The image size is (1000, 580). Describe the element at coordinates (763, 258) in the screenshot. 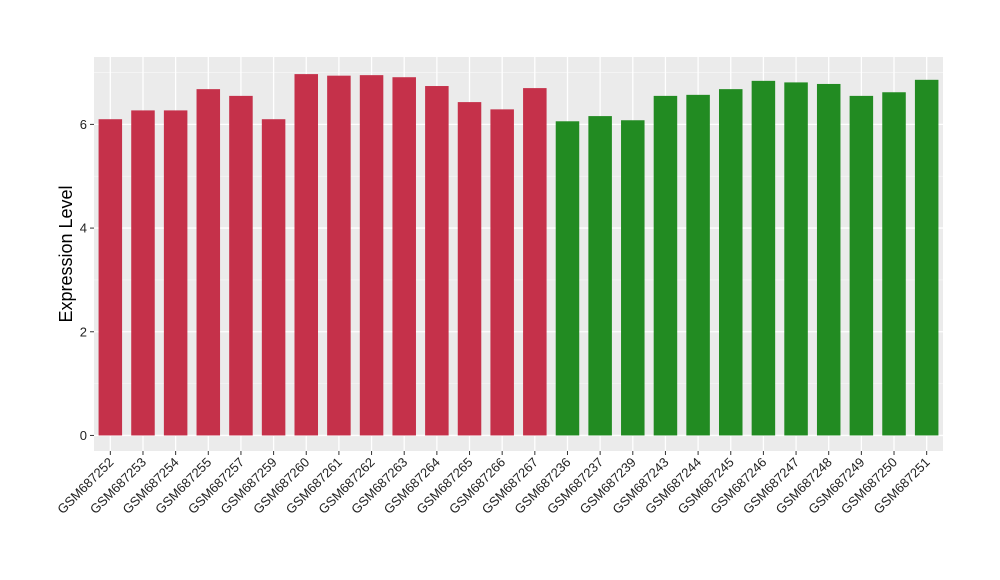

I see `bar-GSM687246` at that location.